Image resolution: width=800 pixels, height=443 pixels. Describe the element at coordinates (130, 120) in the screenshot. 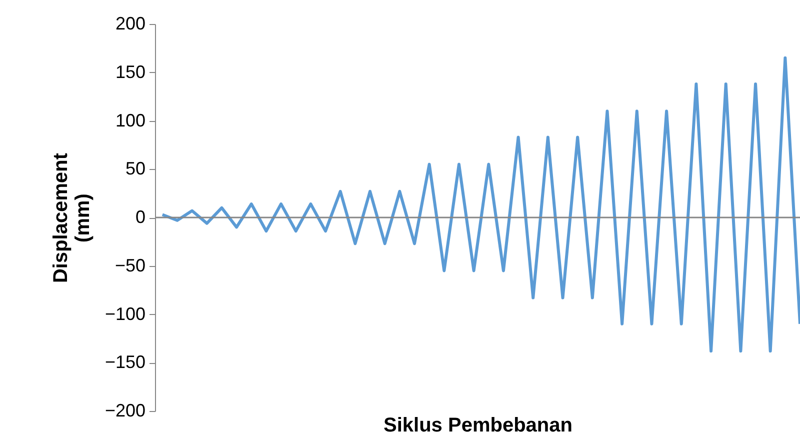

I see `y-tick-label: 100` at that location.